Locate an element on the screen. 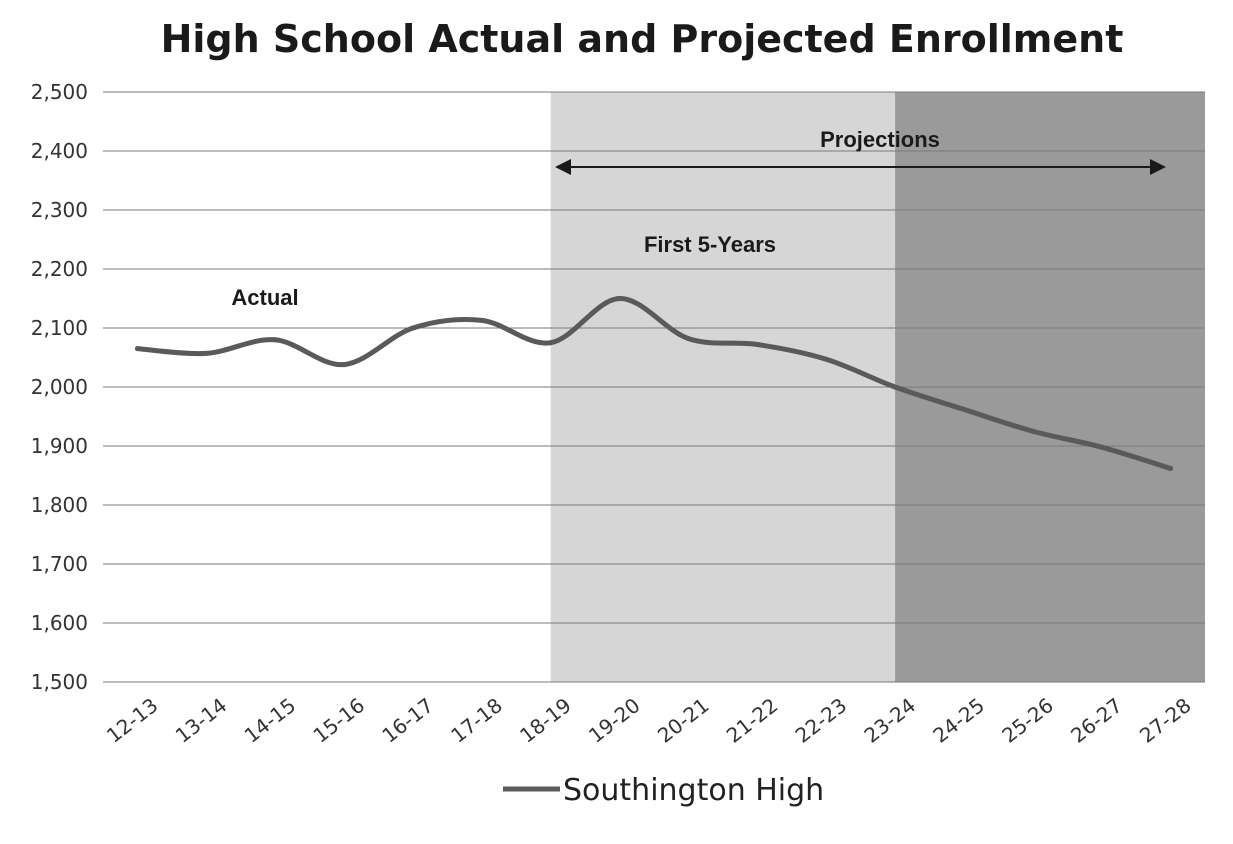 Image resolution: width=1233 pixels, height=844 pixels. x-tick-label: 12-13 is located at coordinates (132, 720).